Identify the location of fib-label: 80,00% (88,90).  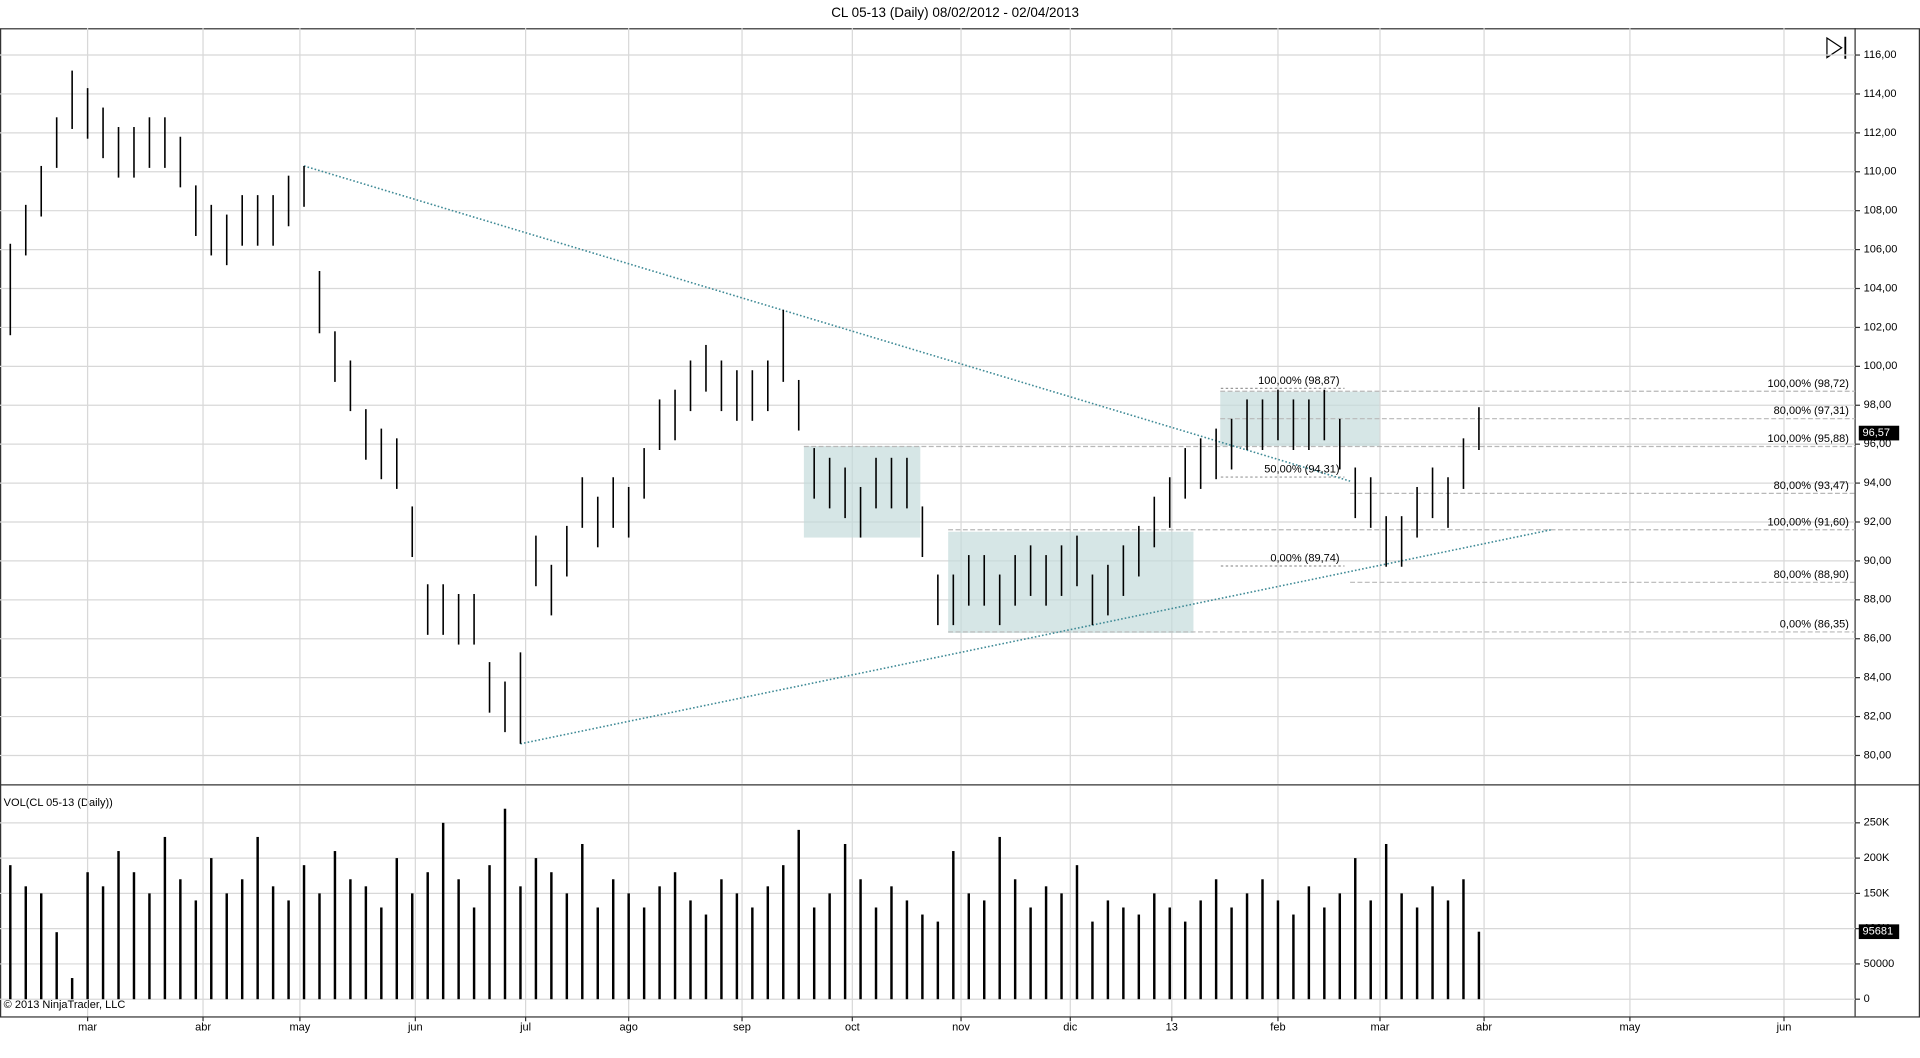
(1811, 575).